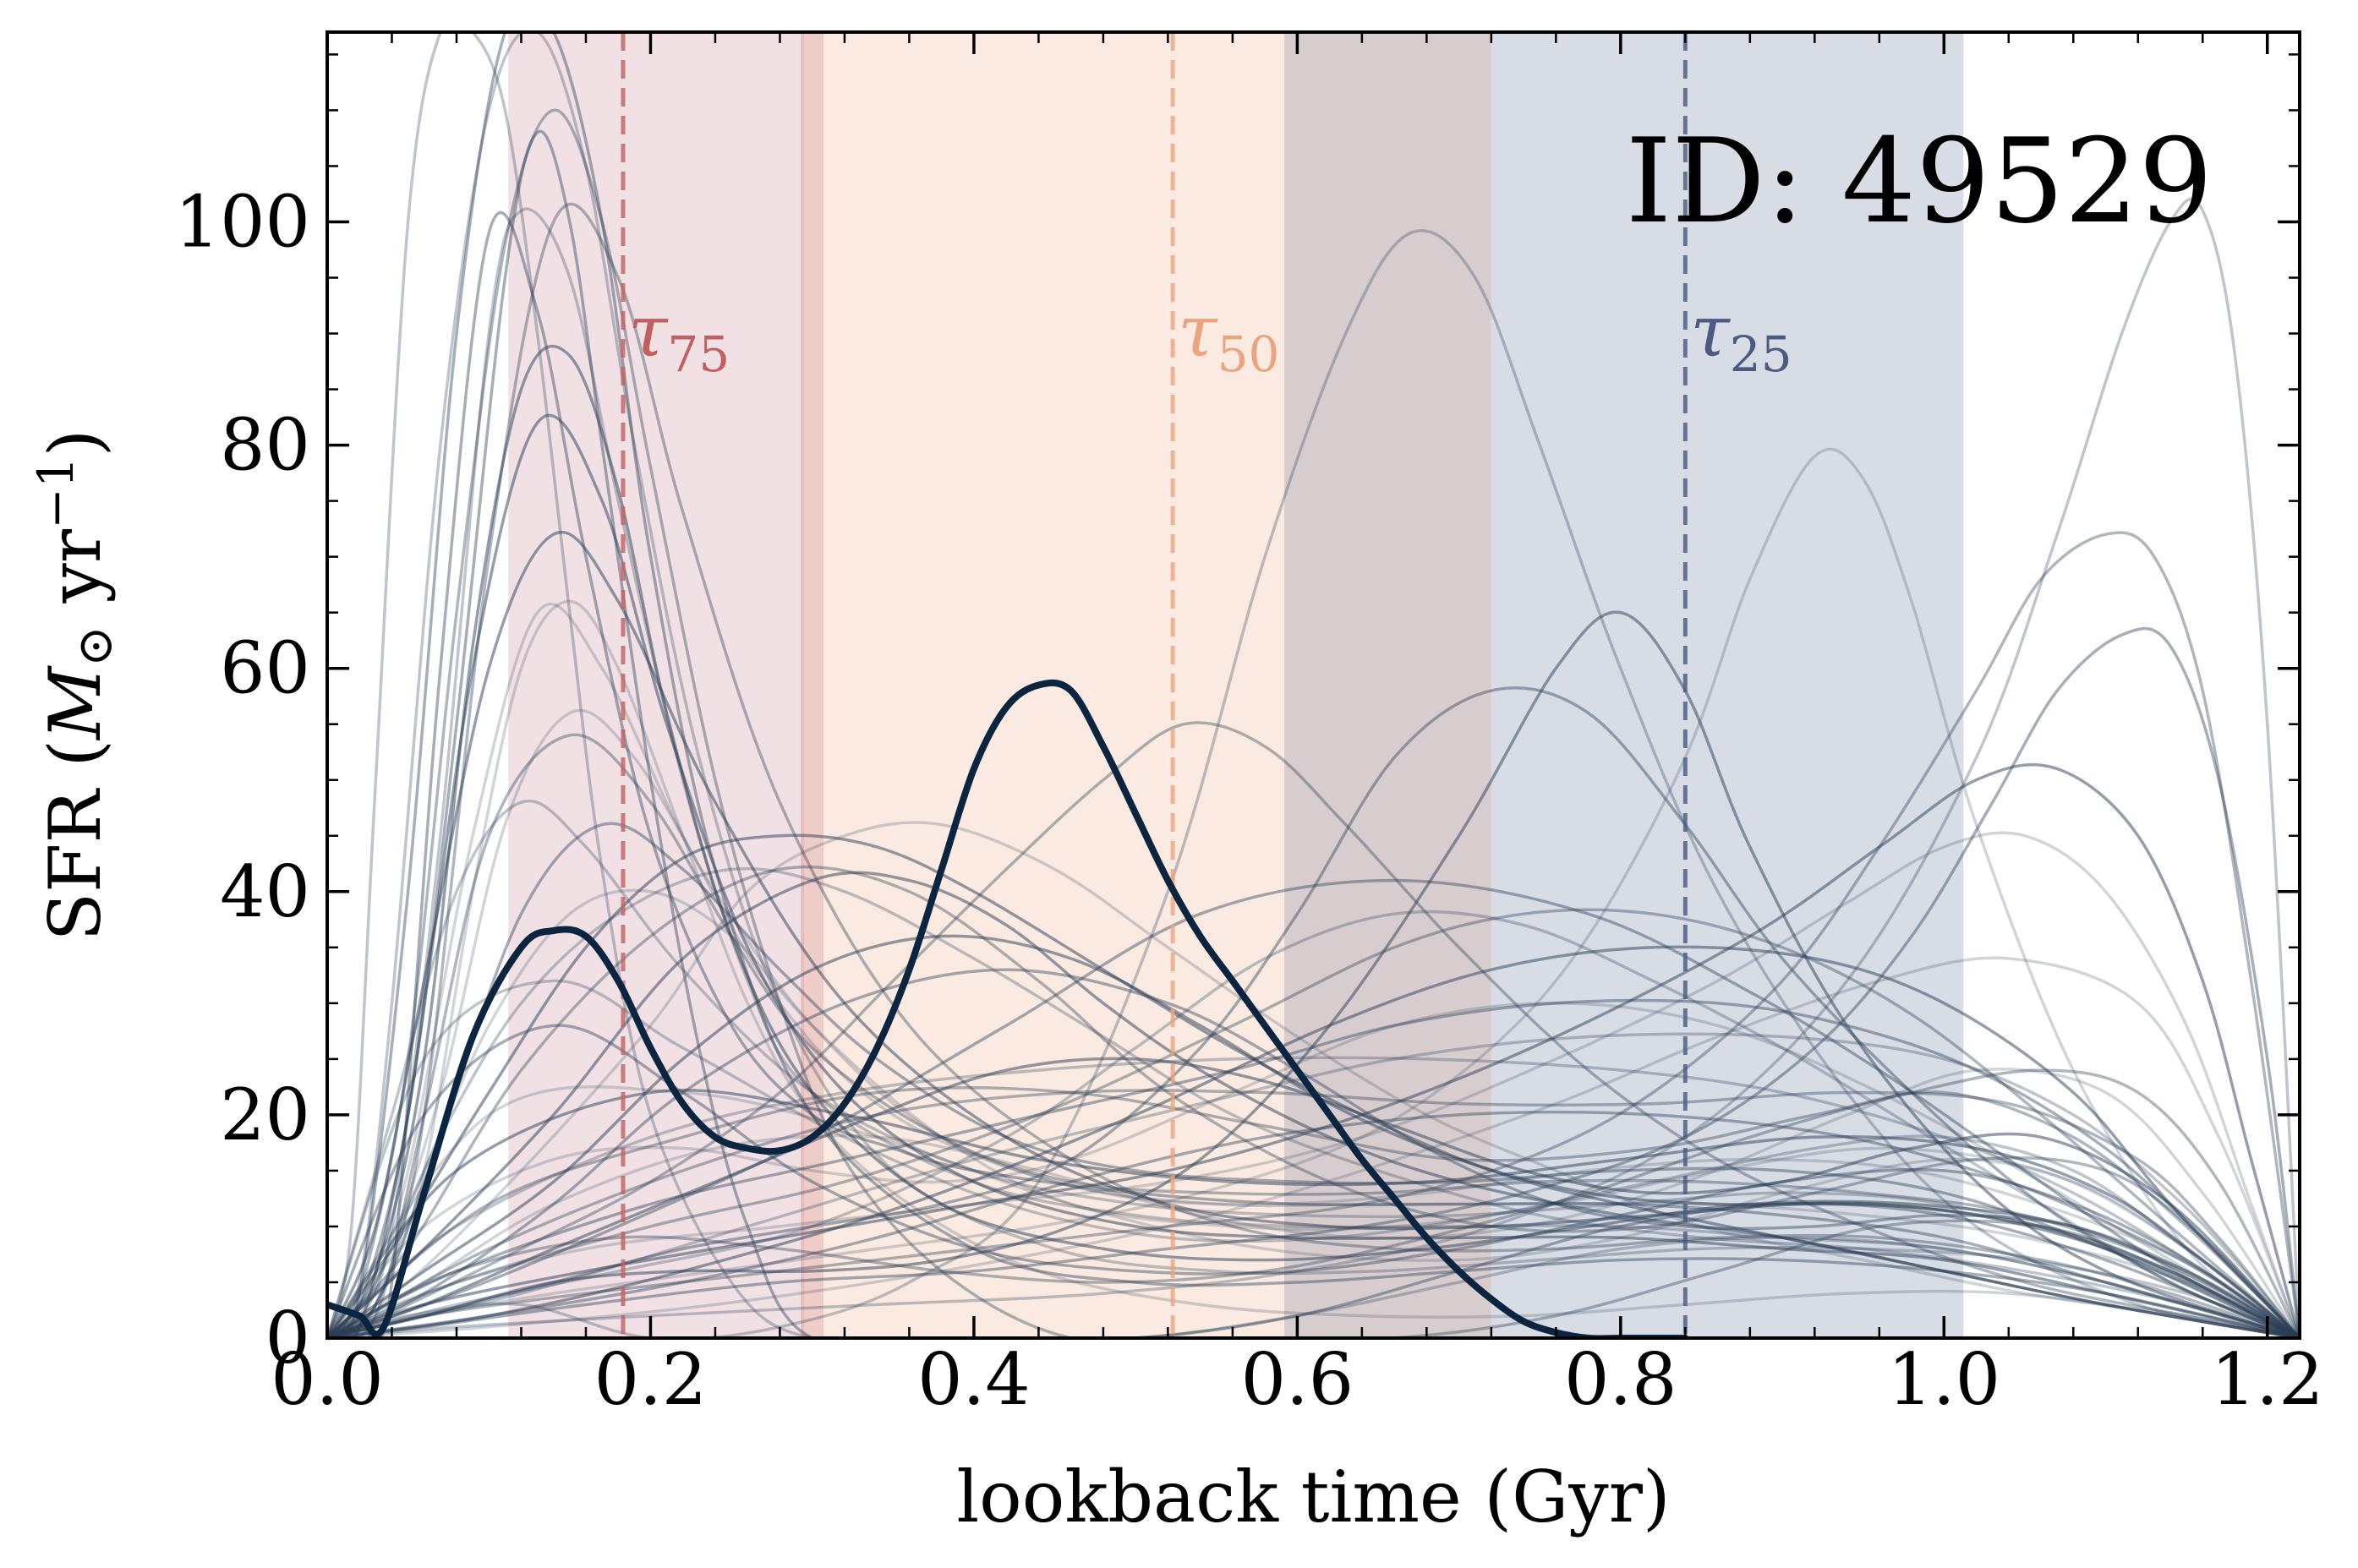  What do you see at coordinates (648, 331) in the screenshot?
I see `tau75-symbol: τ` at bounding box center [648, 331].